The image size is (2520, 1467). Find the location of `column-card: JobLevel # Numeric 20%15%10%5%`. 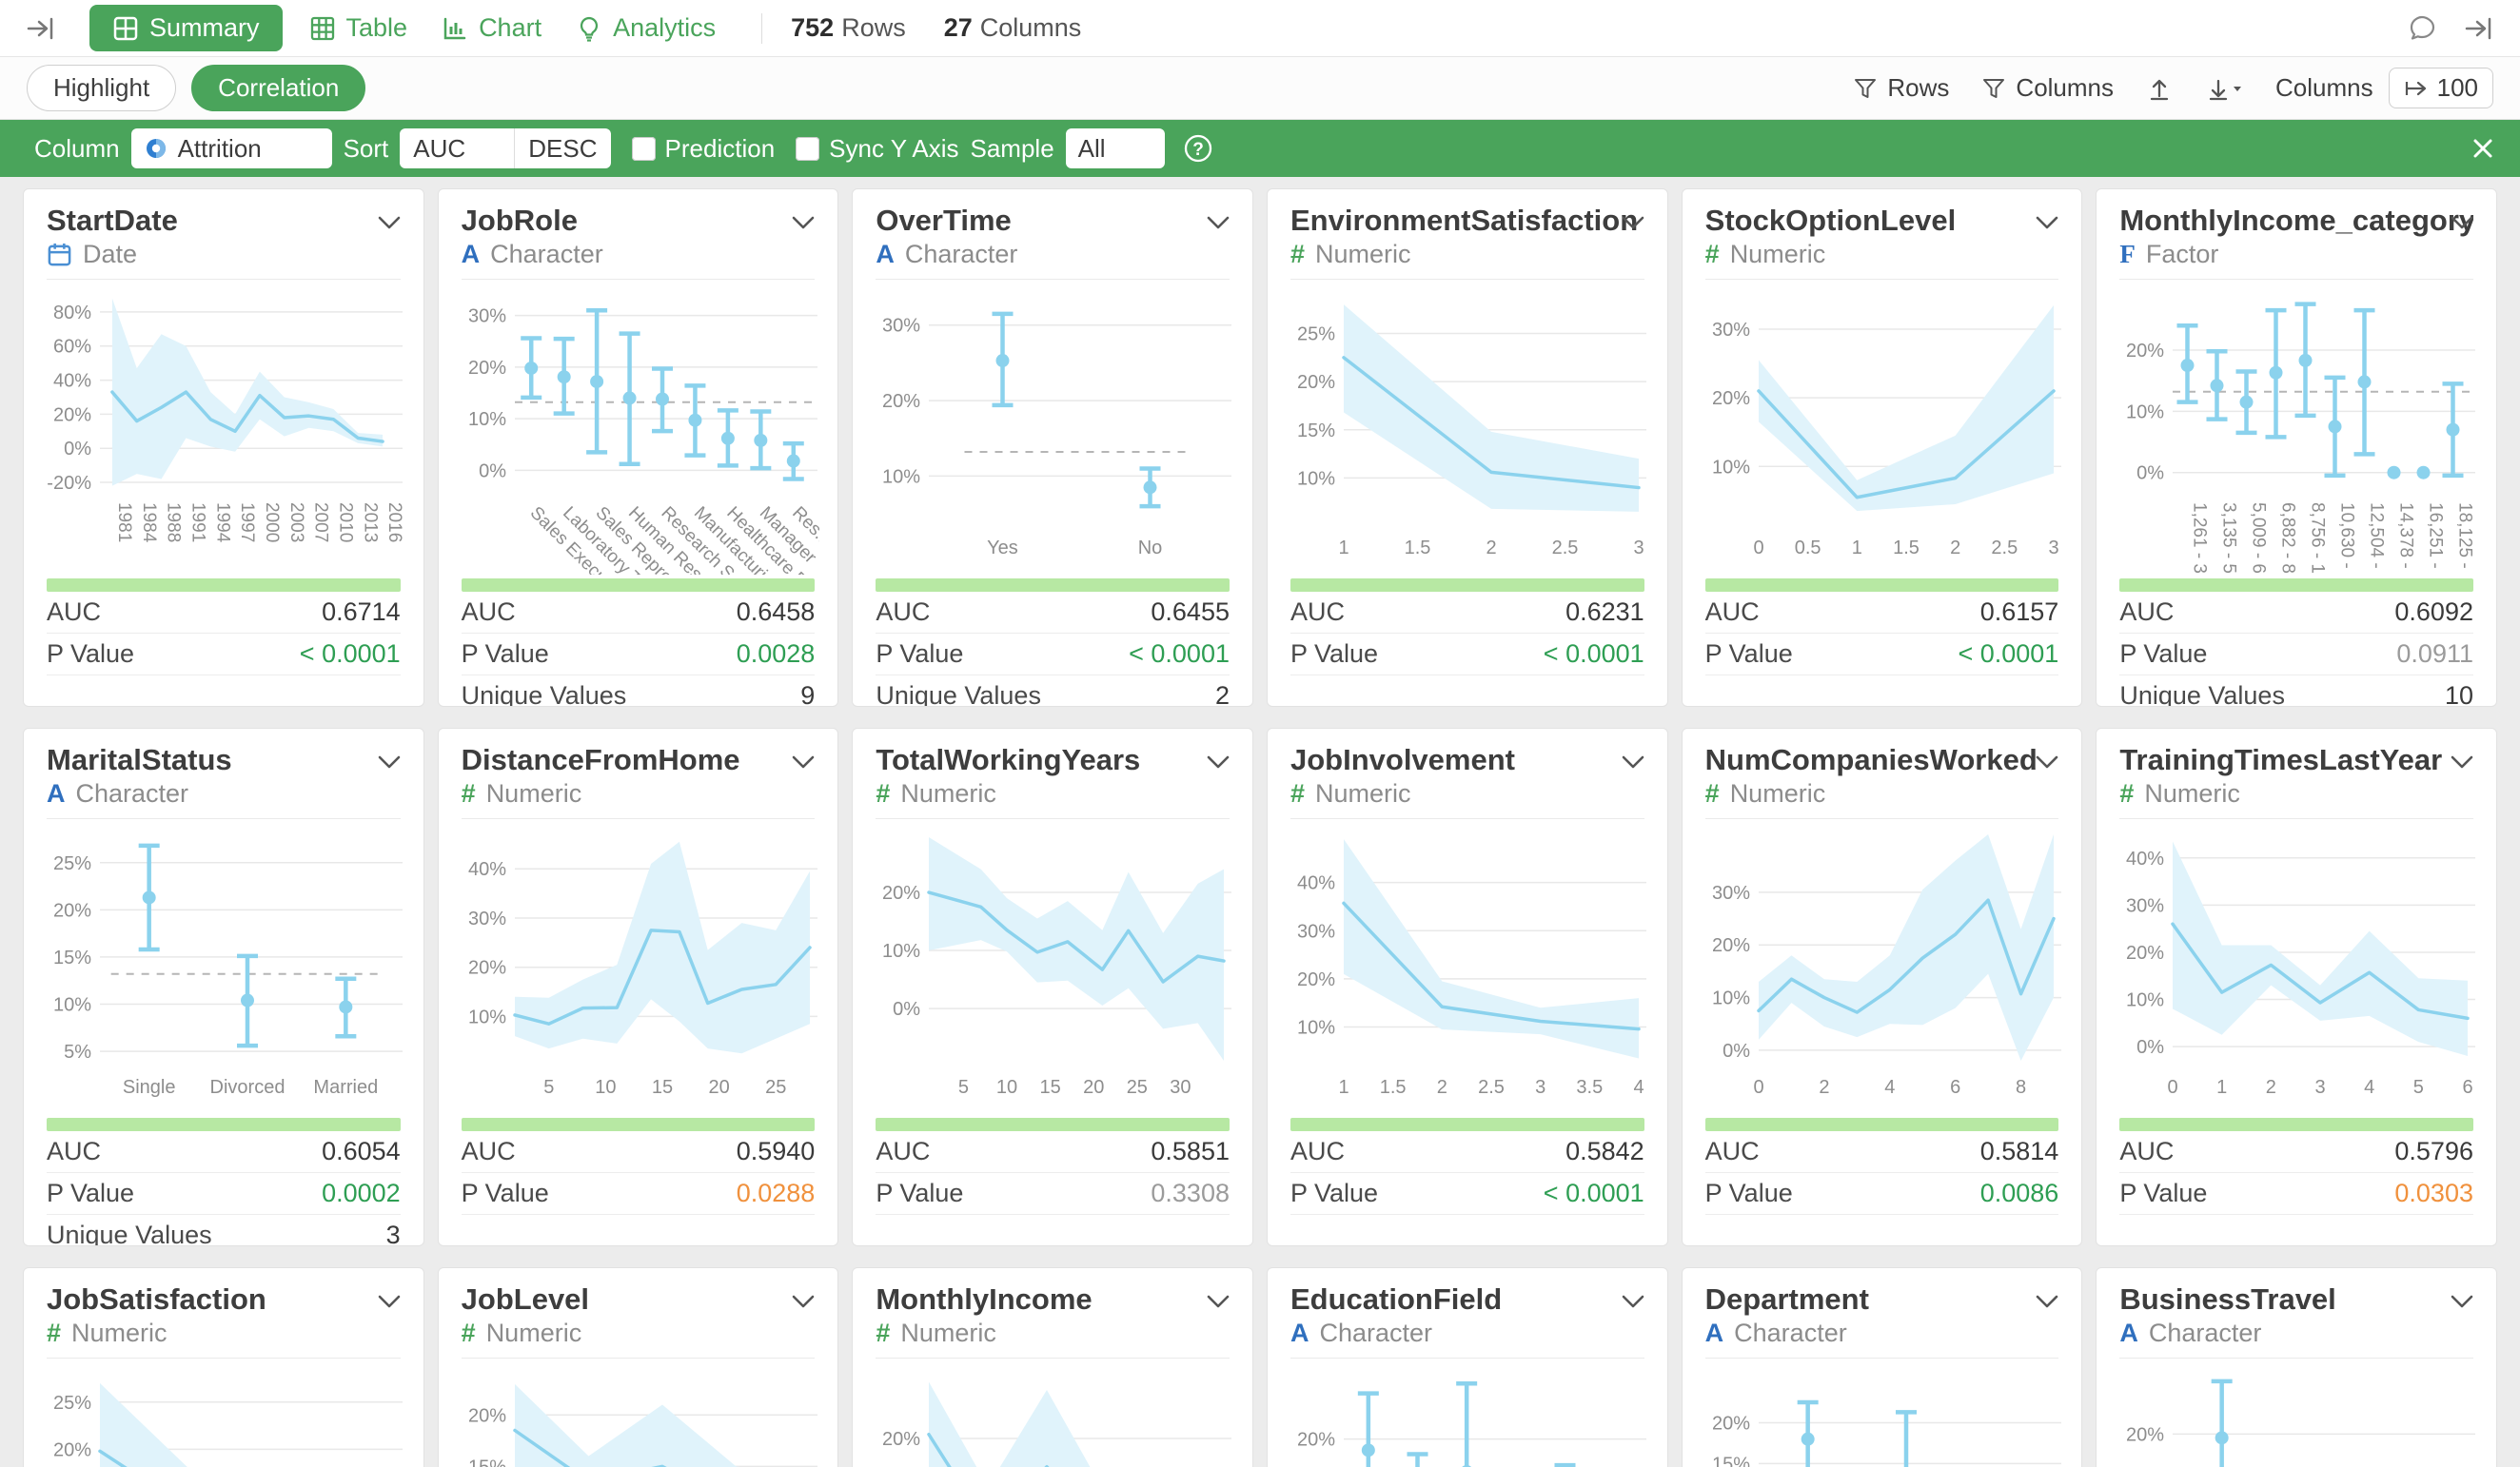

column-card: JobLevel # Numeric 20%15%10%5% is located at coordinates (638, 1367).